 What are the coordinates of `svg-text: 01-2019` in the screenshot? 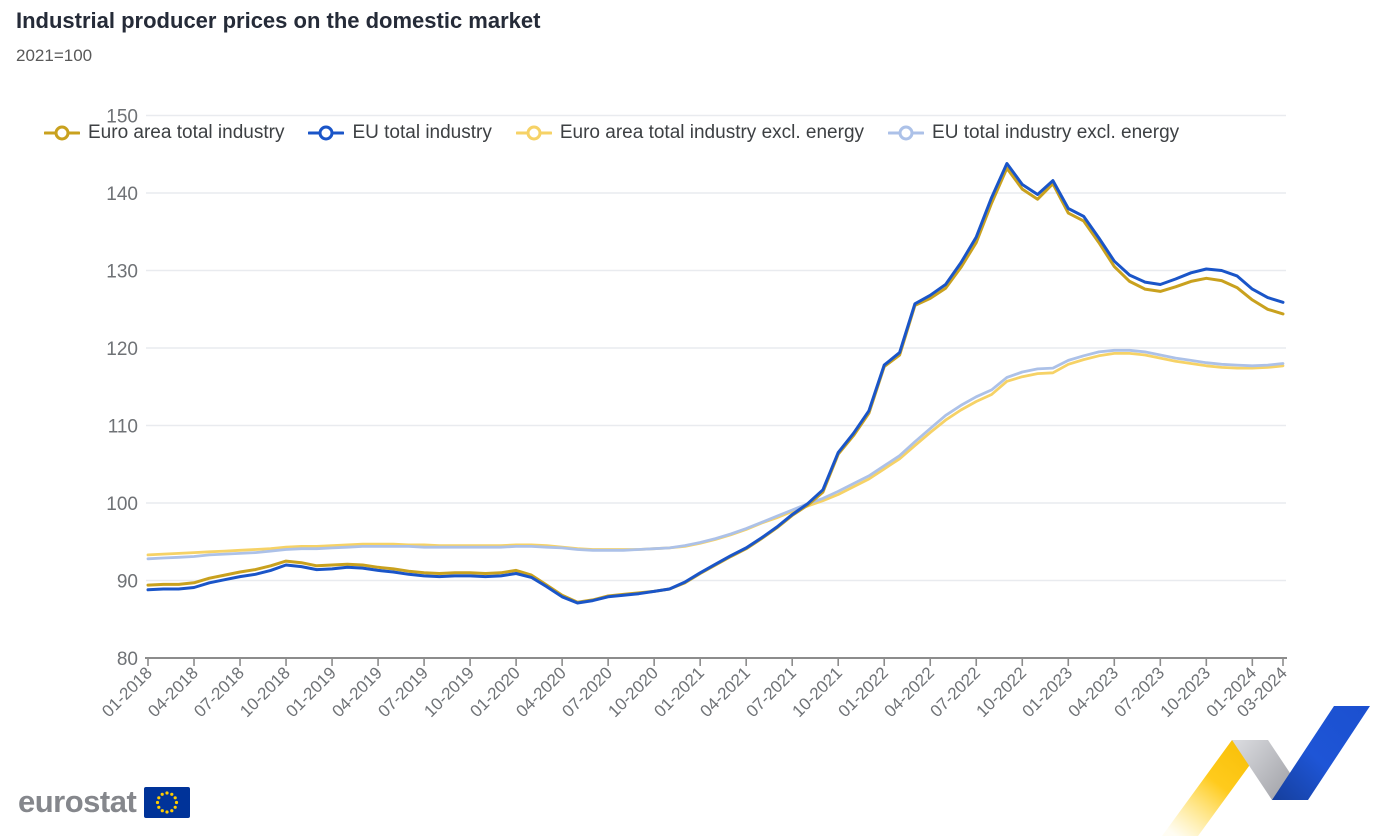 It's located at (311, 692).